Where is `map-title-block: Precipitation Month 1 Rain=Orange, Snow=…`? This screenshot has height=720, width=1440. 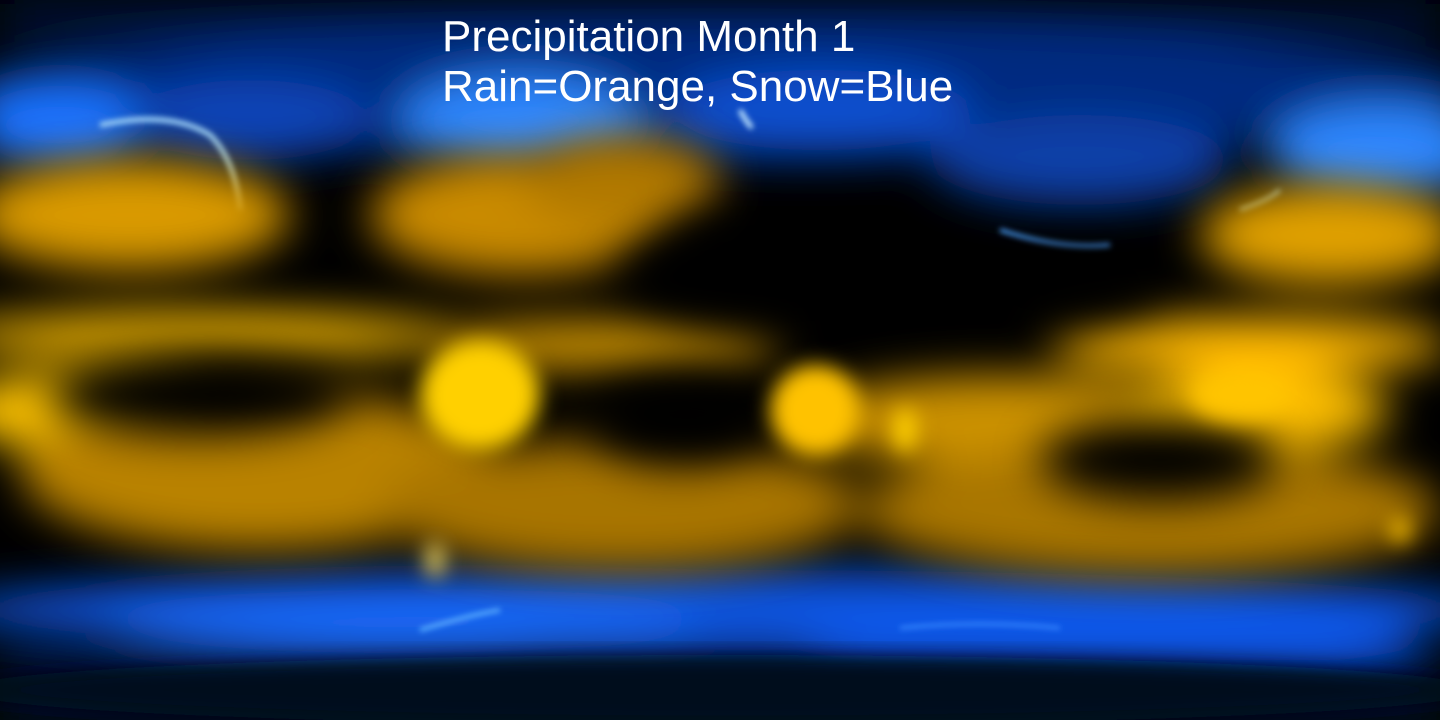 map-title-block: Precipitation Month 1 Rain=Orange, Snow=… is located at coordinates (697, 62).